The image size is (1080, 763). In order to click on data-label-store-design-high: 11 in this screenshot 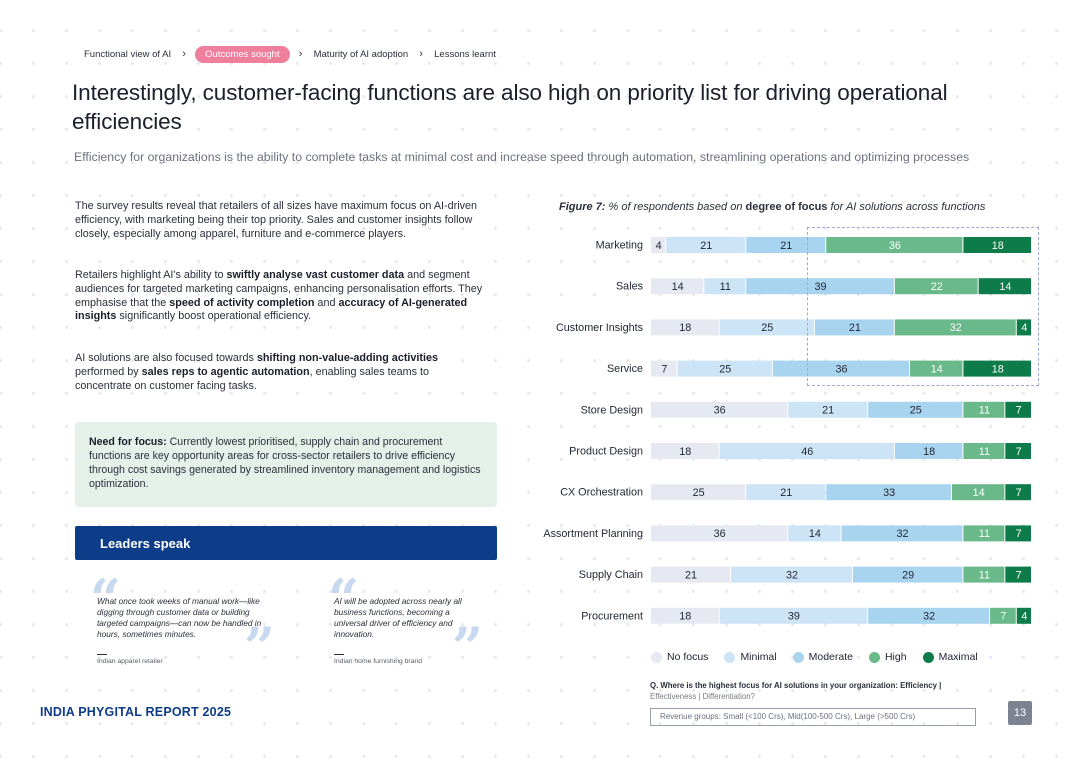, I will do `click(984, 411)`.